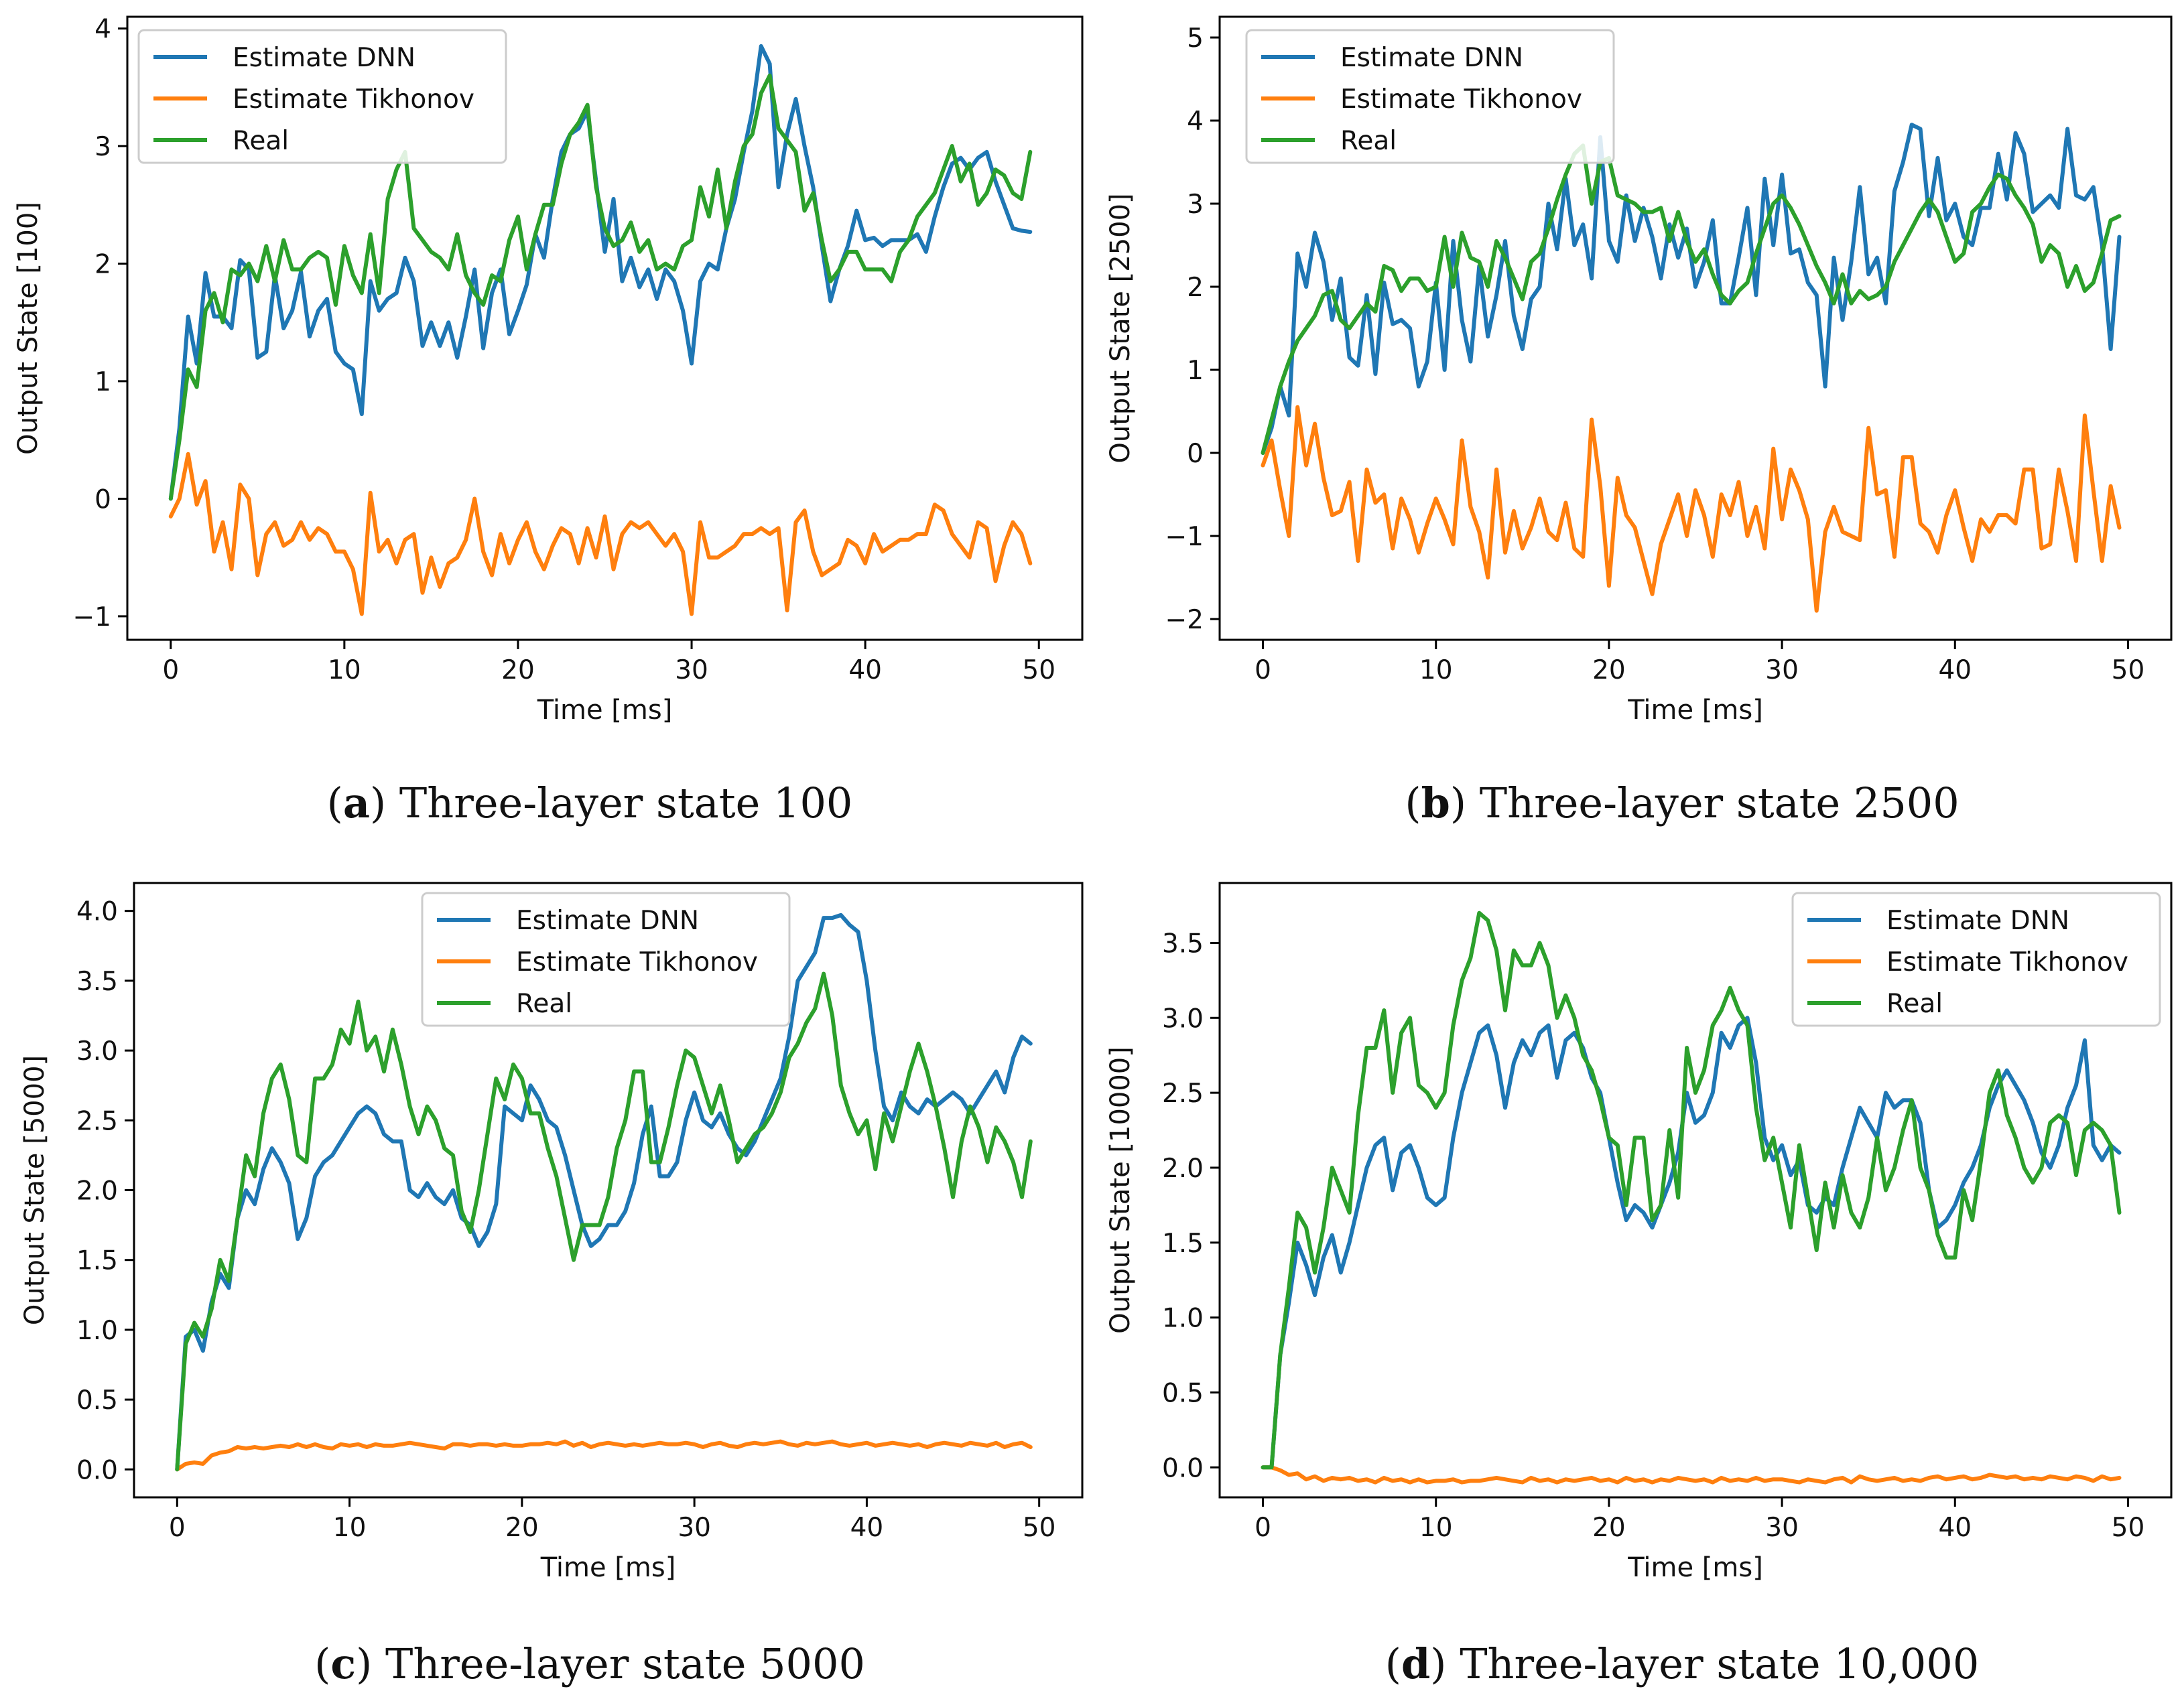 The width and height of the screenshot is (2184, 1701). Describe the element at coordinates (589, 1663) in the screenshot. I see `caption-c: (c) Three-layer state 5000` at that location.